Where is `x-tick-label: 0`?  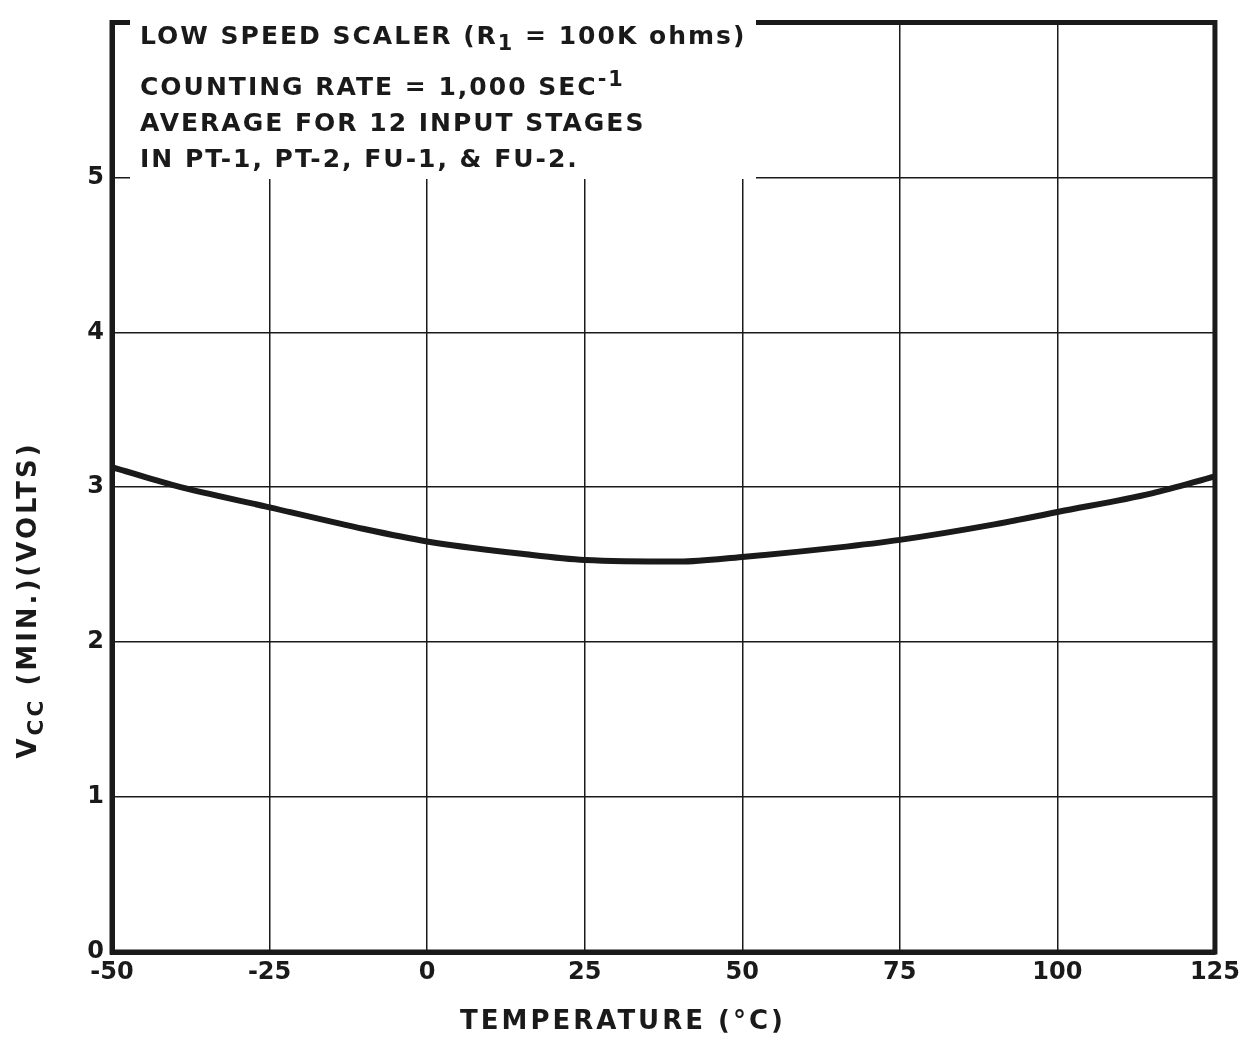 x-tick-label: 0 is located at coordinates (427, 970).